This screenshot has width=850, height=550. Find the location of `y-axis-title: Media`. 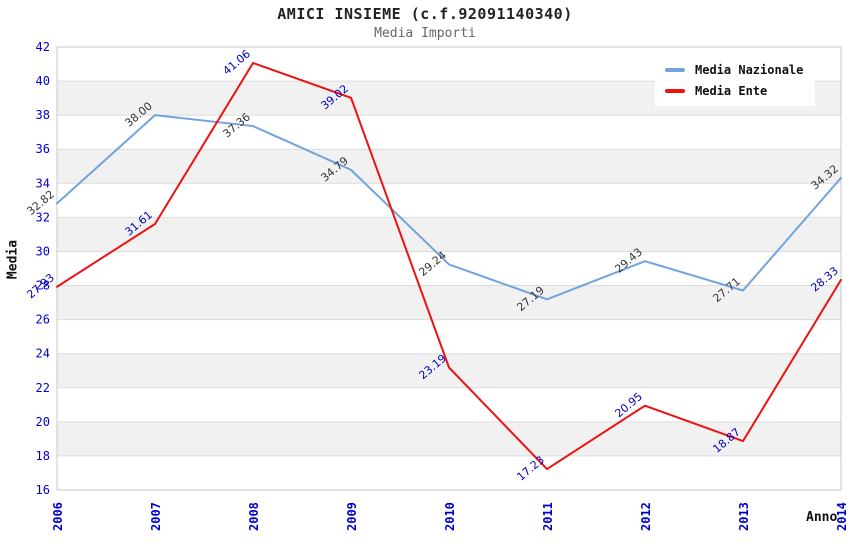

y-axis-title: Media is located at coordinates (13, 259).